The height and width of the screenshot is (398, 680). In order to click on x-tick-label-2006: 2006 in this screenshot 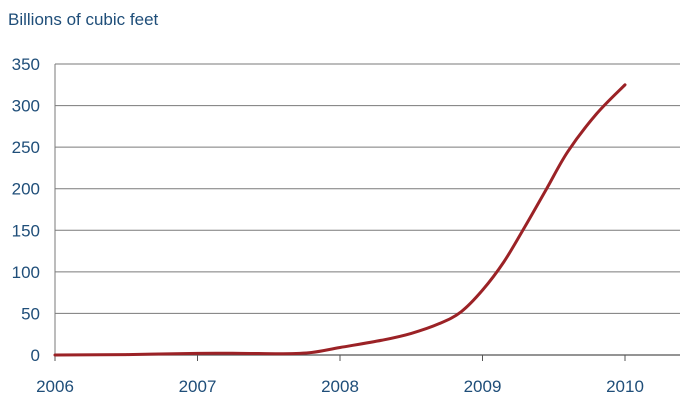, I will do `click(55, 386)`.